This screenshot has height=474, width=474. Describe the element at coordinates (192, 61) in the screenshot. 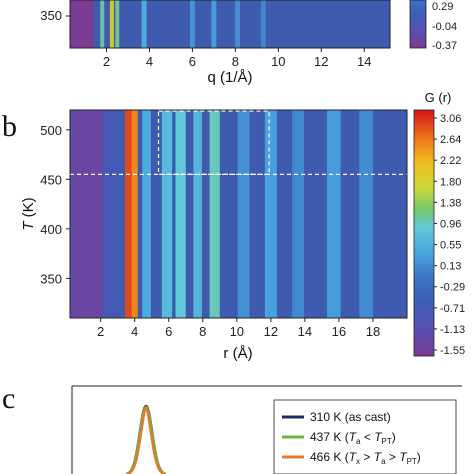

I see `panel-a-x-tick-label-2: 6` at that location.